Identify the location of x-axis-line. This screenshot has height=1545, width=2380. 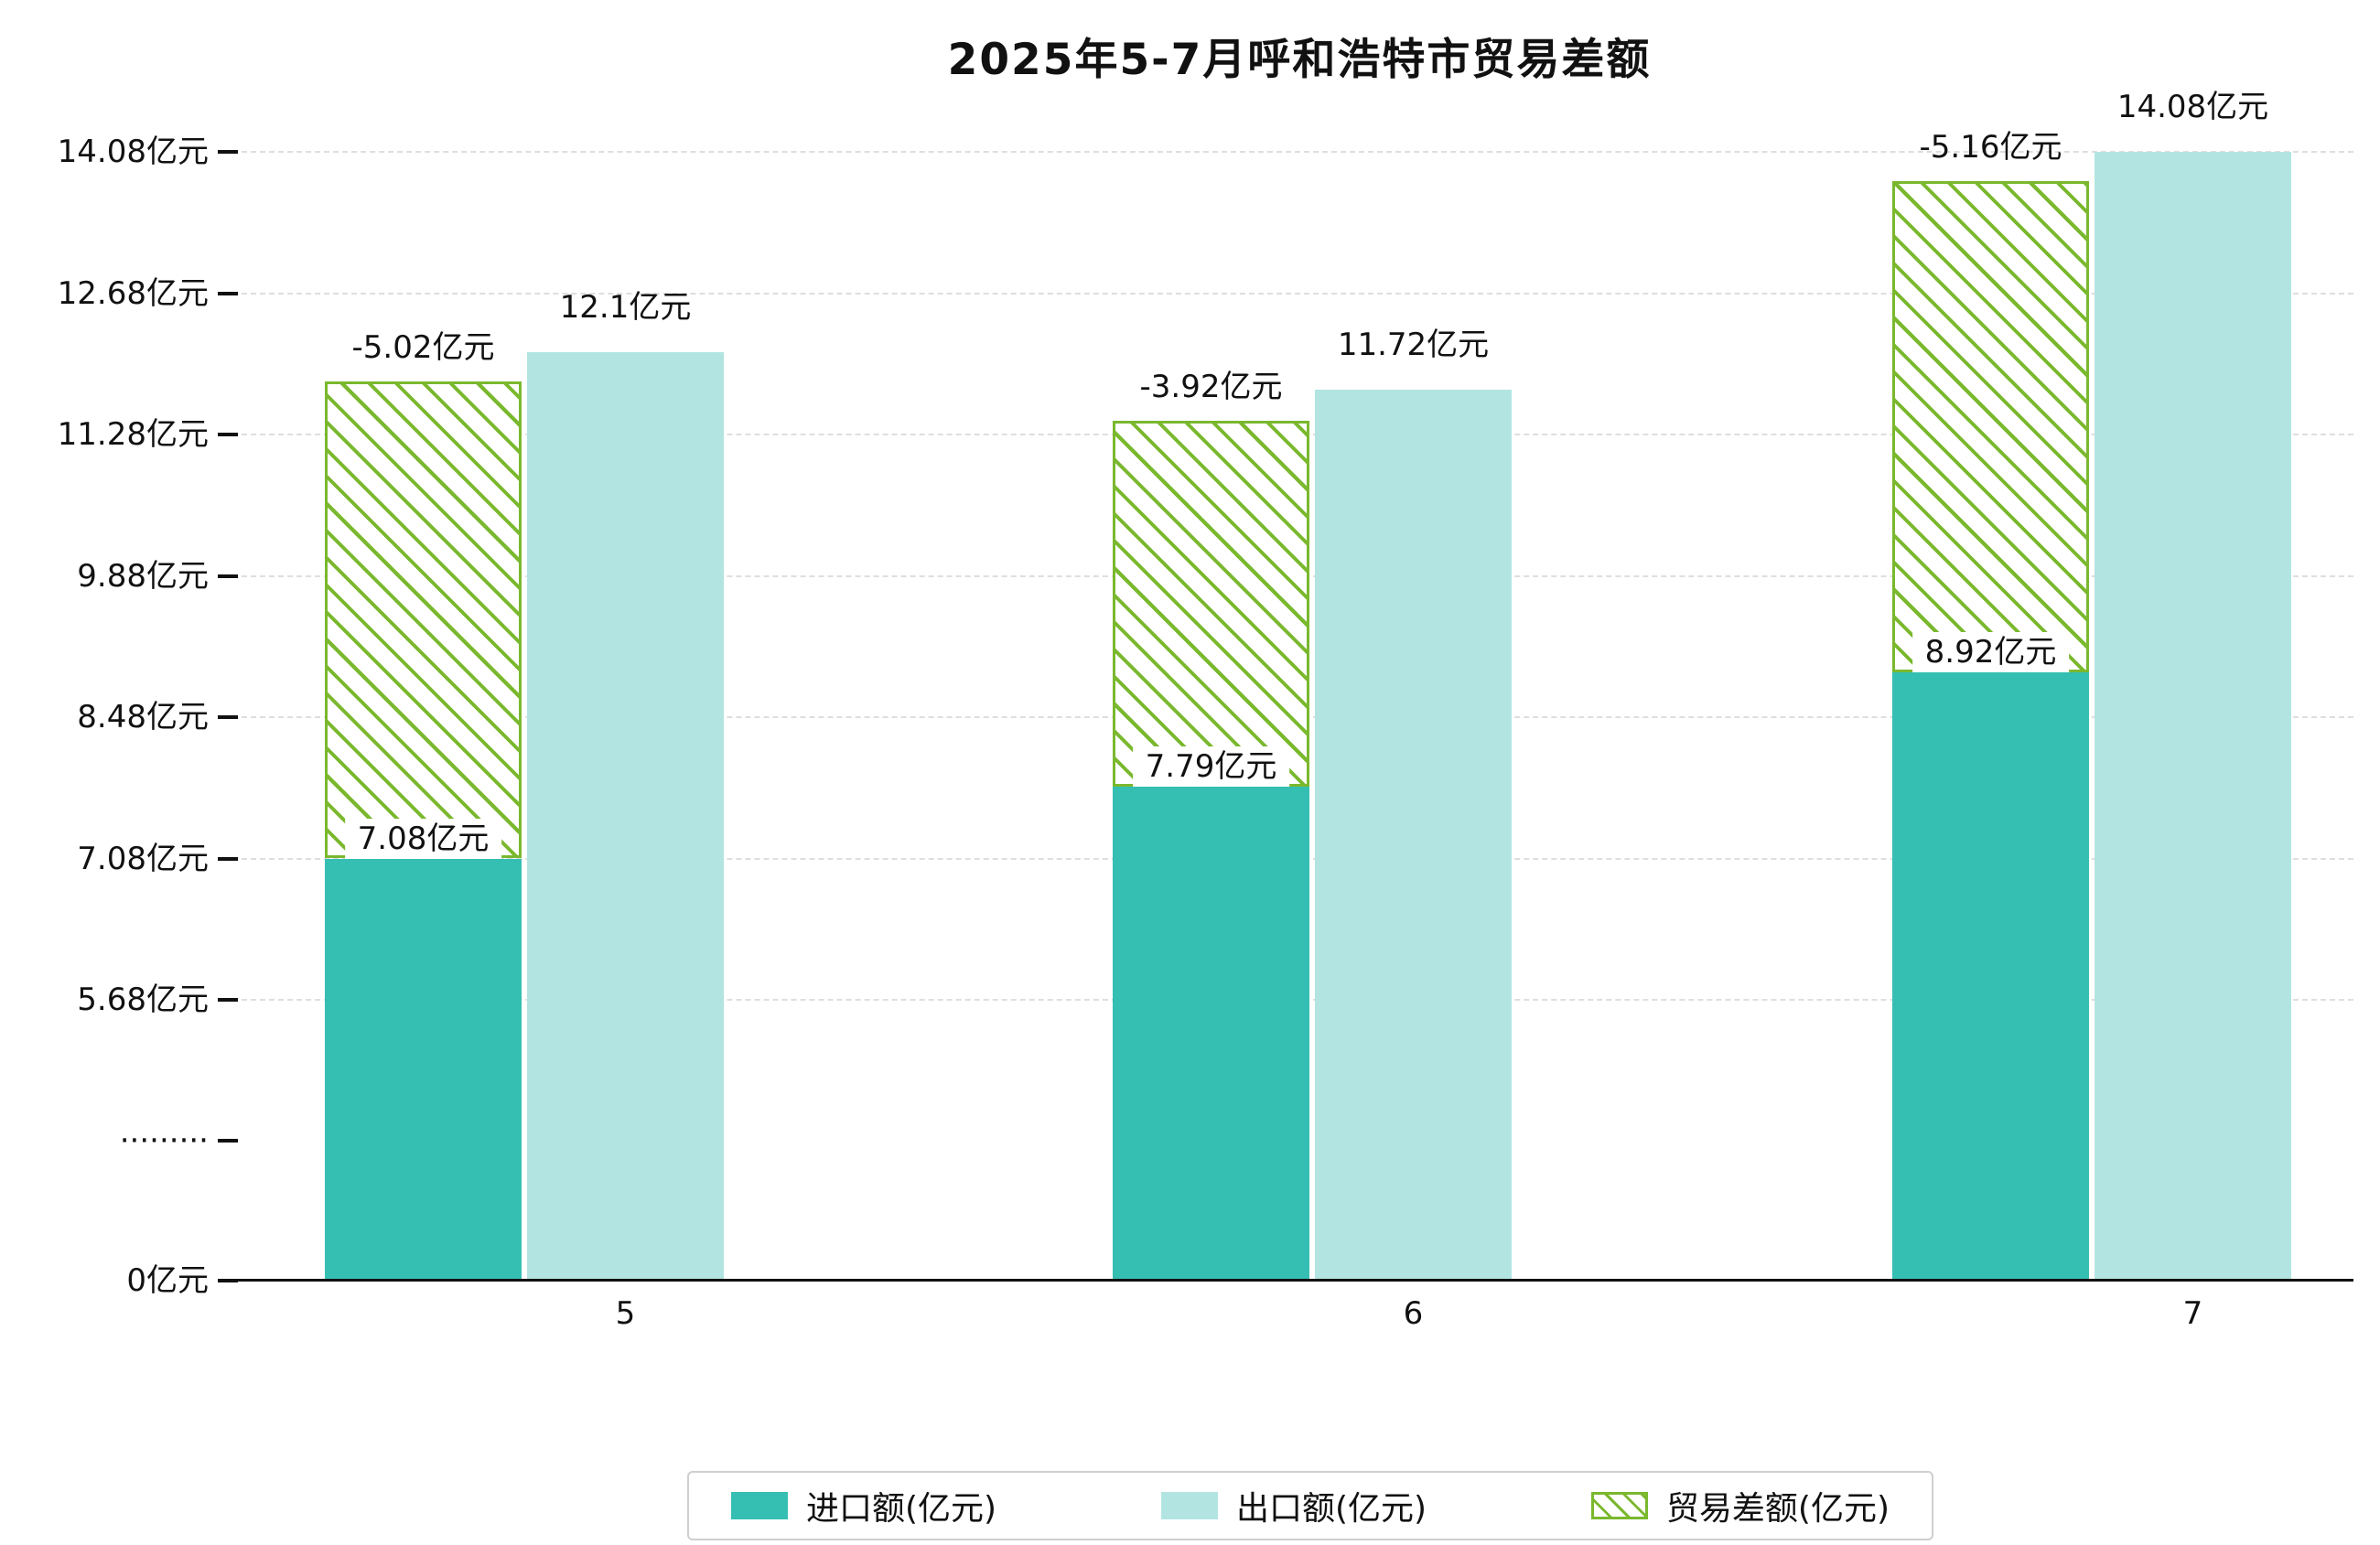
(1288, 1280).